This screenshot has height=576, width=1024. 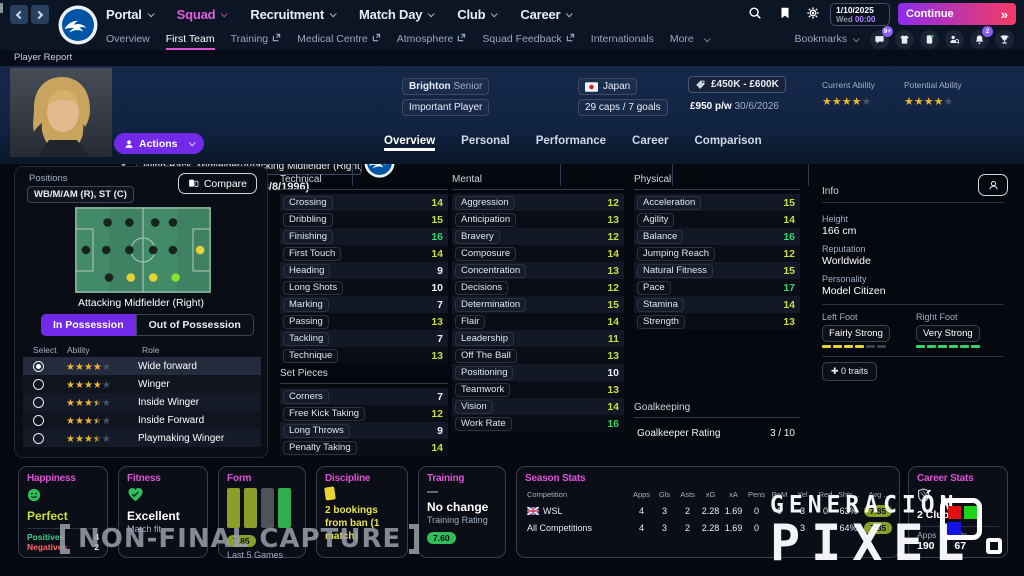 I want to click on attribute-row-teamwork: Teamwork 13, so click(x=538, y=389).